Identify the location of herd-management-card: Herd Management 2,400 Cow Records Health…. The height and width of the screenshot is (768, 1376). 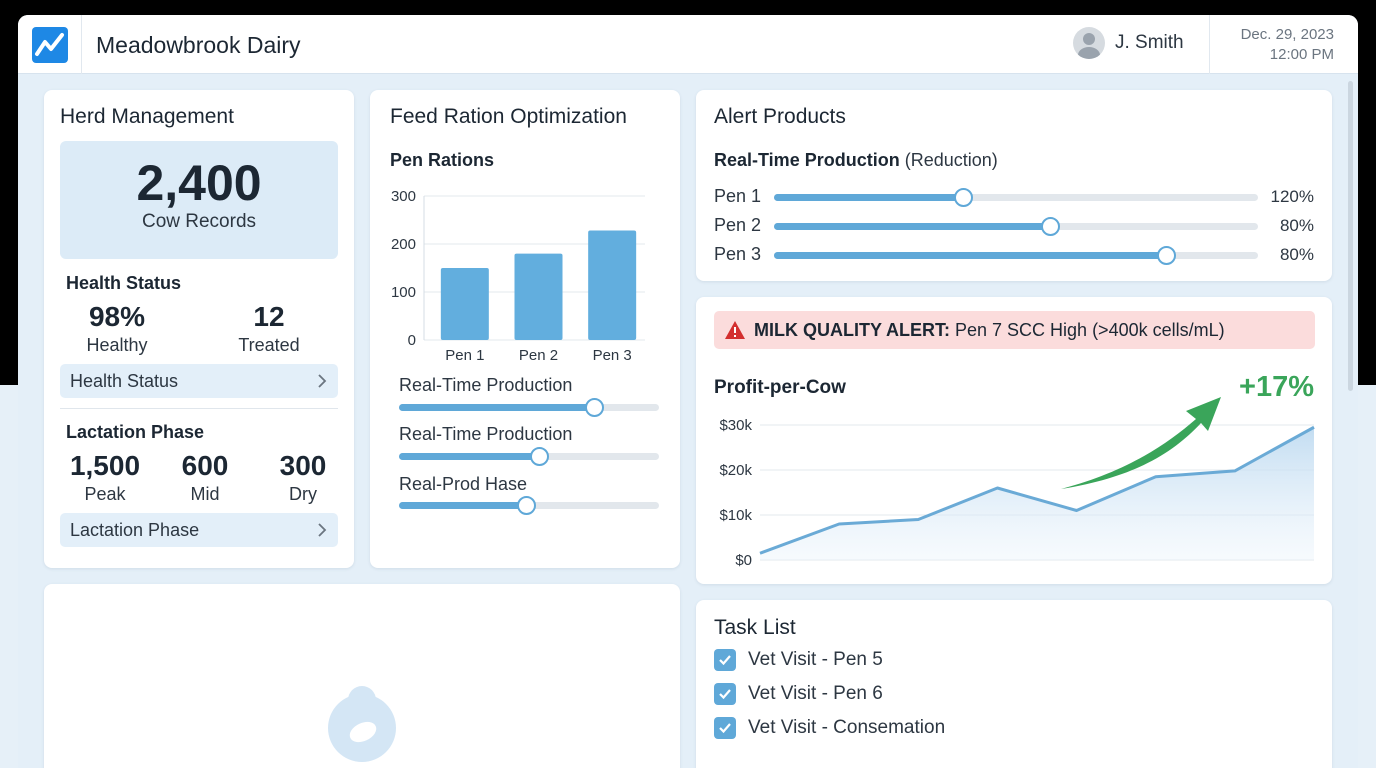
(199, 329).